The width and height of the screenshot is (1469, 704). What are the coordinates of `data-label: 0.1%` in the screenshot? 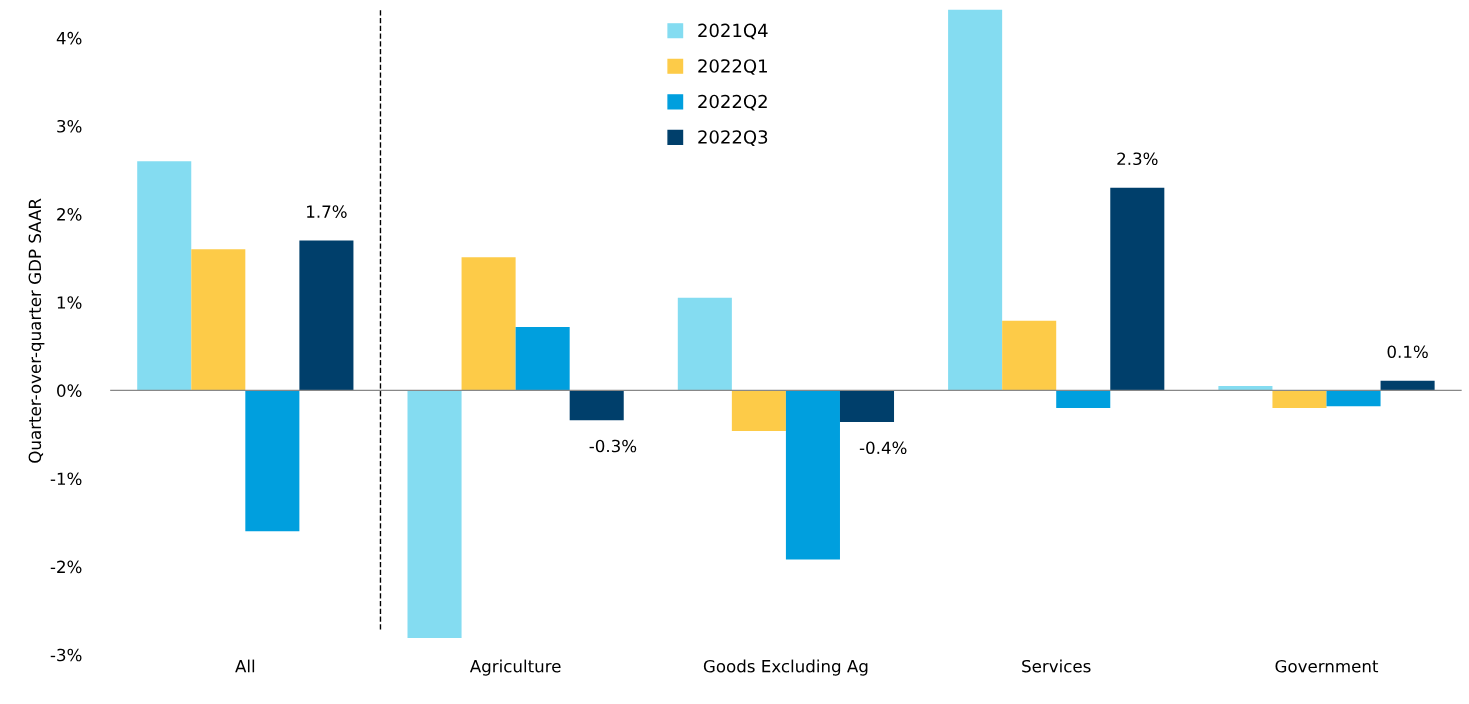 It's located at (1407, 352).